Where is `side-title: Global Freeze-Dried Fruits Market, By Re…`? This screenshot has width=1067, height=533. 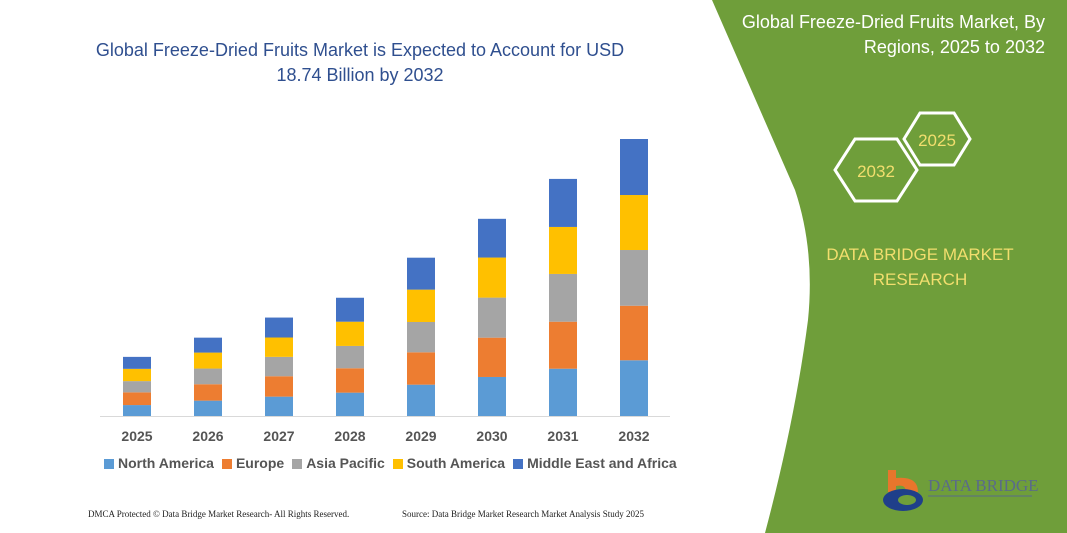
side-title: Global Freeze-Dried Fruits Market, By Re… is located at coordinates (893, 34).